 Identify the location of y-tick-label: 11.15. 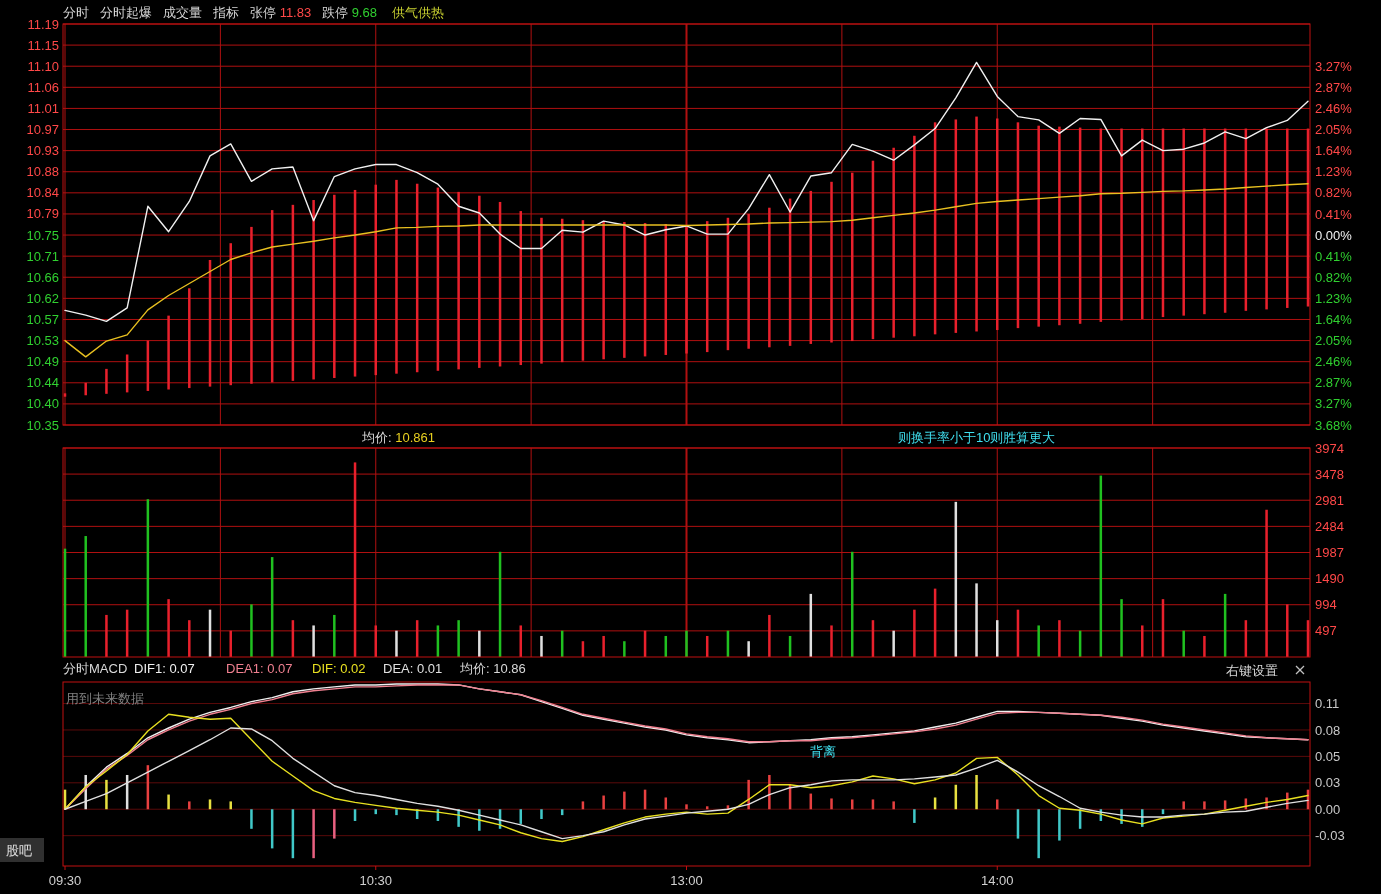
(43, 45).